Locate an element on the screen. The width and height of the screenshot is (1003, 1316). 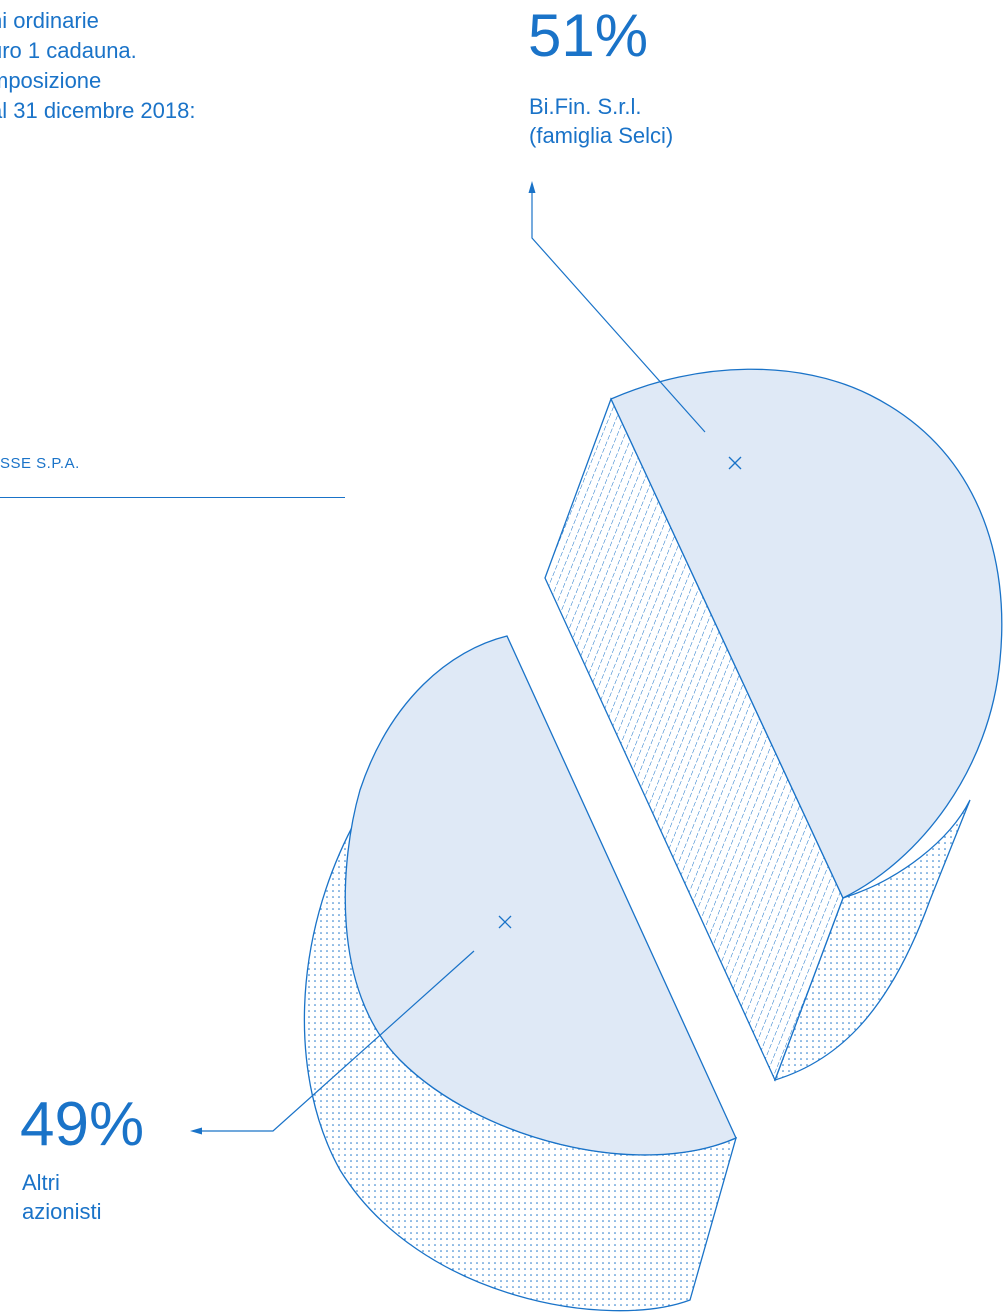
slice-51-center-mark is located at coordinates (735, 463).